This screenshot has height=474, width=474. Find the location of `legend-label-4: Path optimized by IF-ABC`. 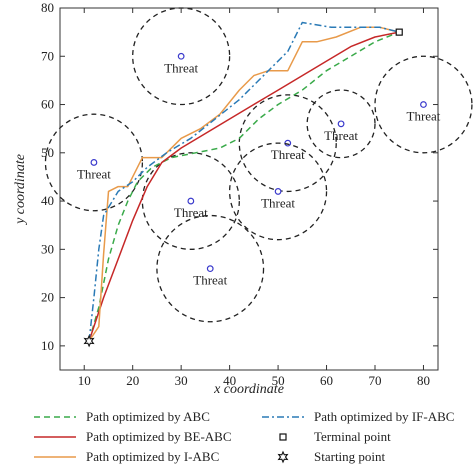

legend-label-4: Path optimized by IF-ABC is located at coordinates (384, 416).